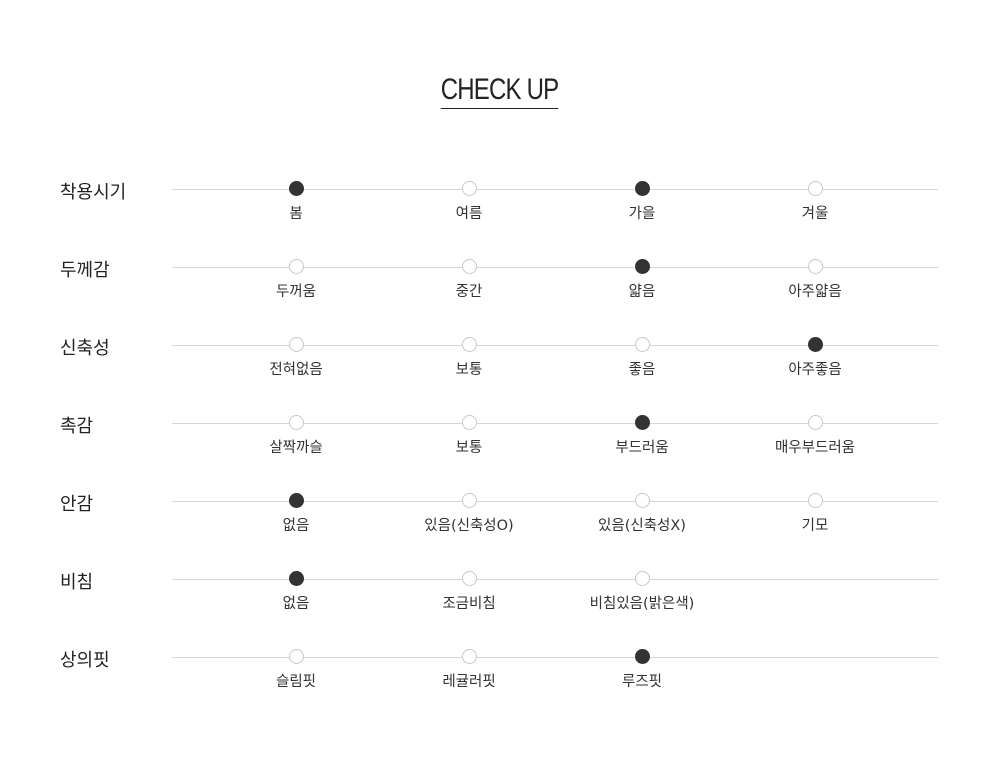  I want to click on option-label: 아주얇음, so click(815, 292).